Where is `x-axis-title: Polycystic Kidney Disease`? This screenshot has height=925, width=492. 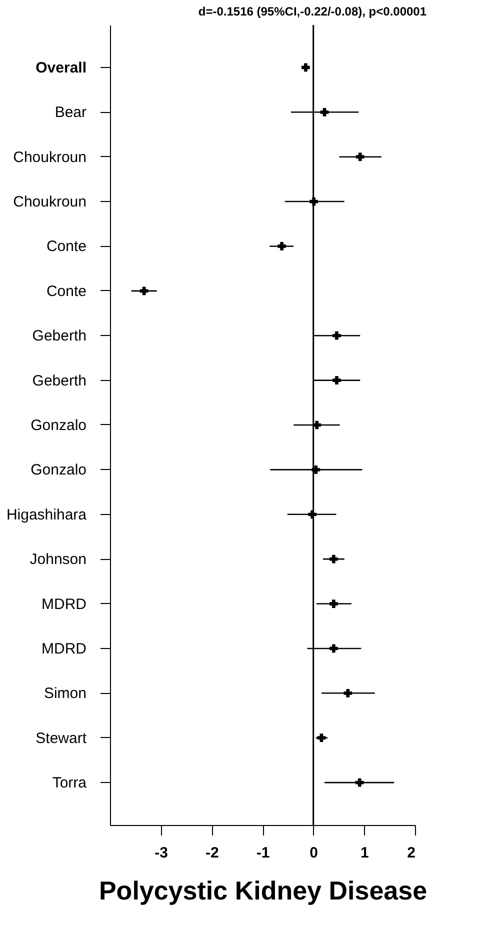
x-axis-title: Polycystic Kidney Disease is located at coordinates (263, 891).